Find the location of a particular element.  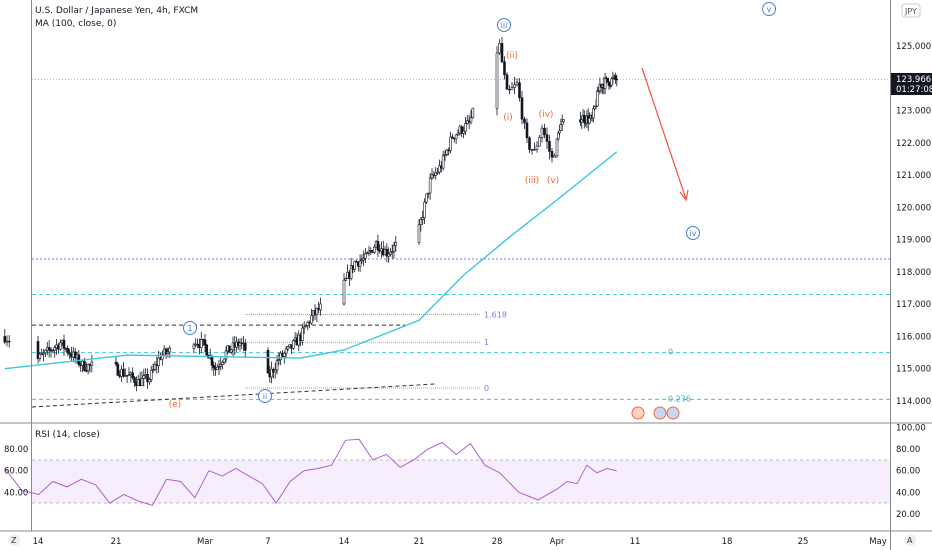

ma-legend: MA (100, close, 0) is located at coordinates (76, 24).